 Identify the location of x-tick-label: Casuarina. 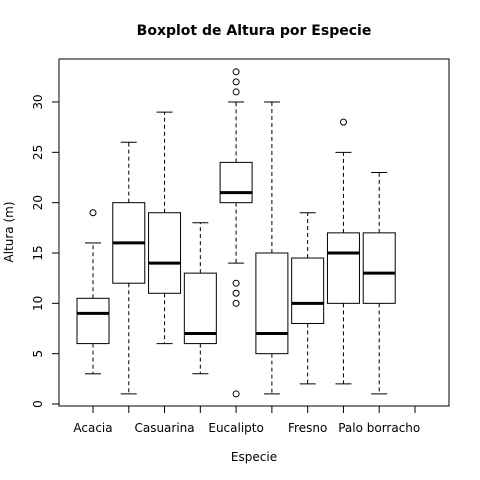
(164, 428).